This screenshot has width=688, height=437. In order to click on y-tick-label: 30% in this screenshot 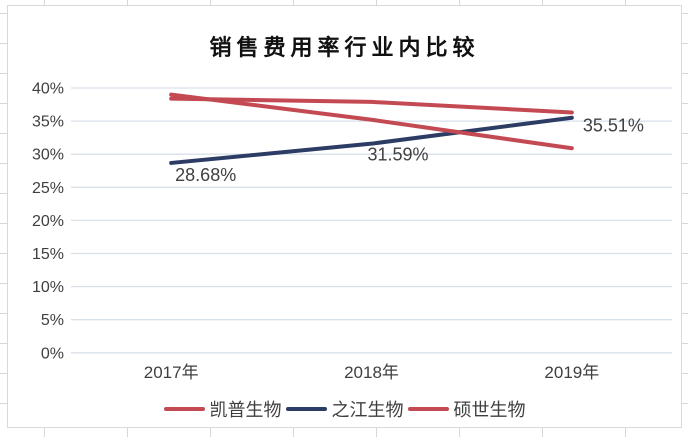, I will do `click(48, 155)`.